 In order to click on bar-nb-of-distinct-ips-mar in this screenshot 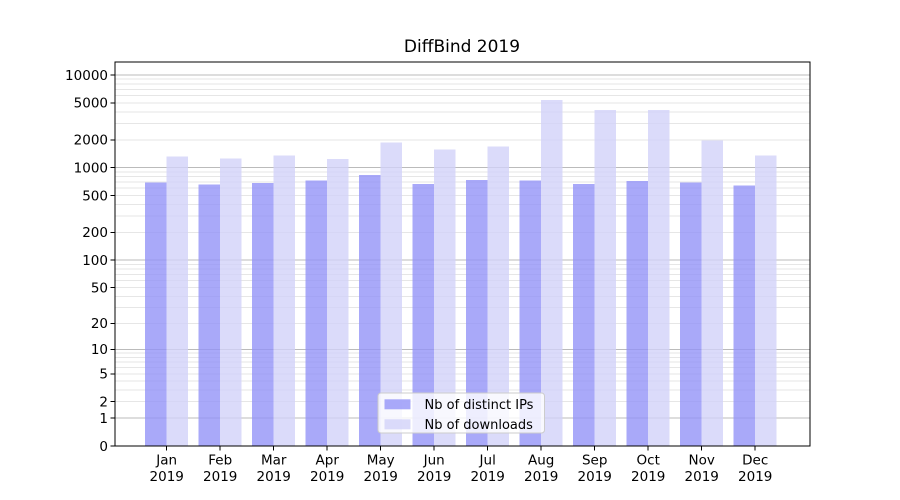, I will do `click(263, 314)`.